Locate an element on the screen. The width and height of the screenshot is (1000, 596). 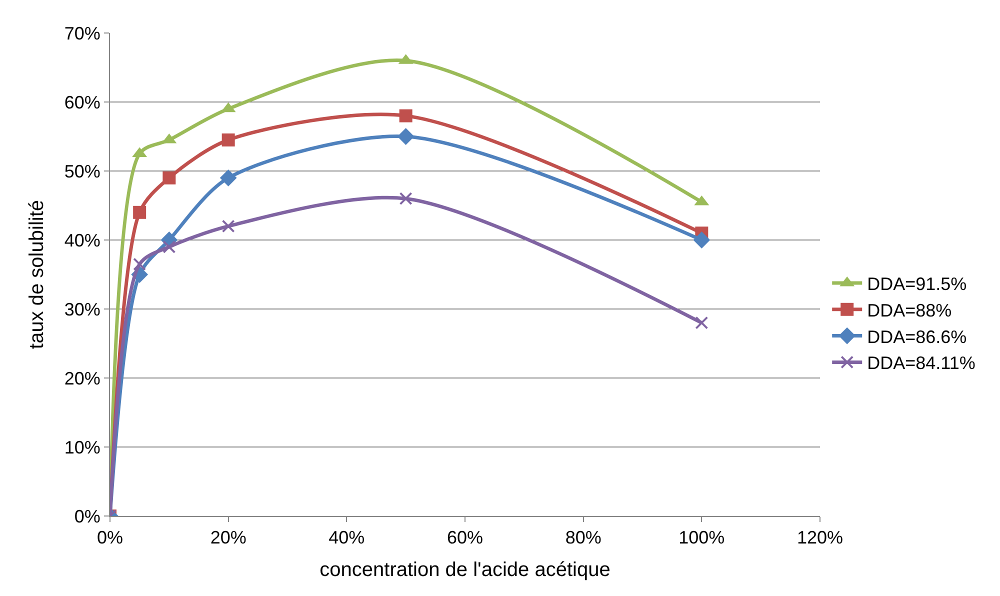
x-tick-label: 0% is located at coordinates (110, 538).